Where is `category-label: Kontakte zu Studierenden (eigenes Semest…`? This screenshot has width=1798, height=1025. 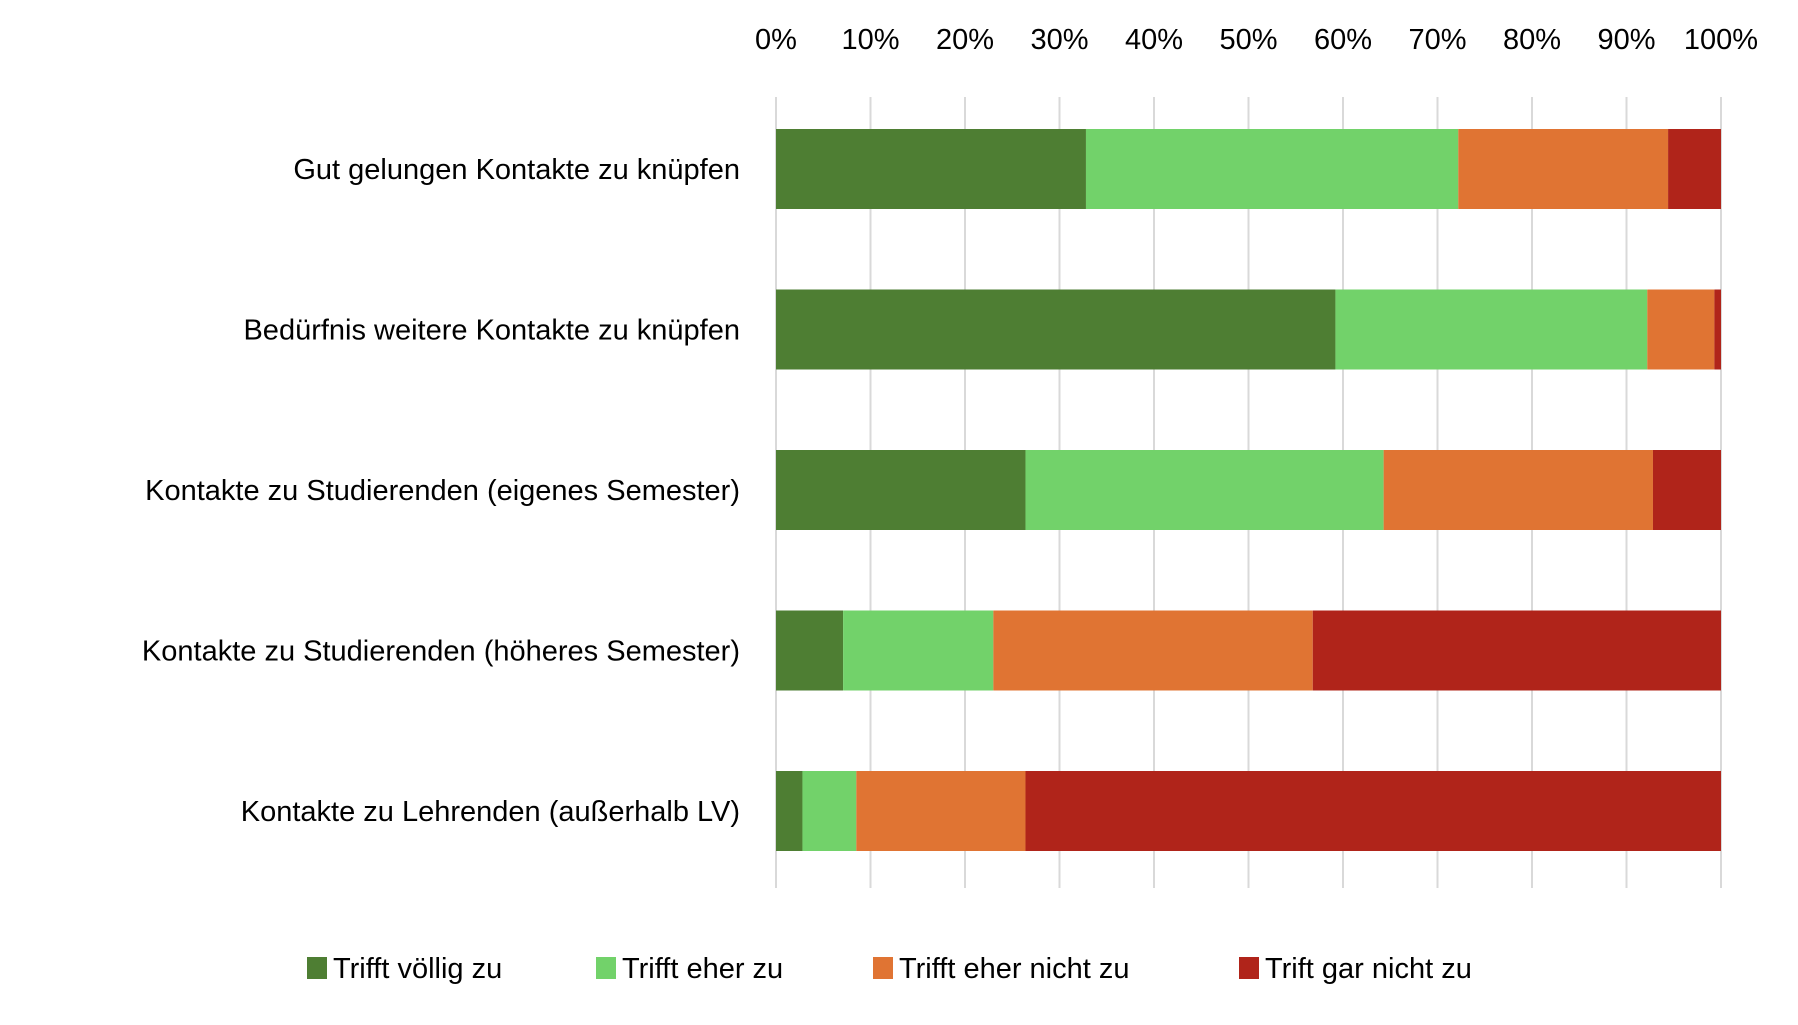
category-label: Kontakte zu Studierenden (eigenes Semest… is located at coordinates (442, 491).